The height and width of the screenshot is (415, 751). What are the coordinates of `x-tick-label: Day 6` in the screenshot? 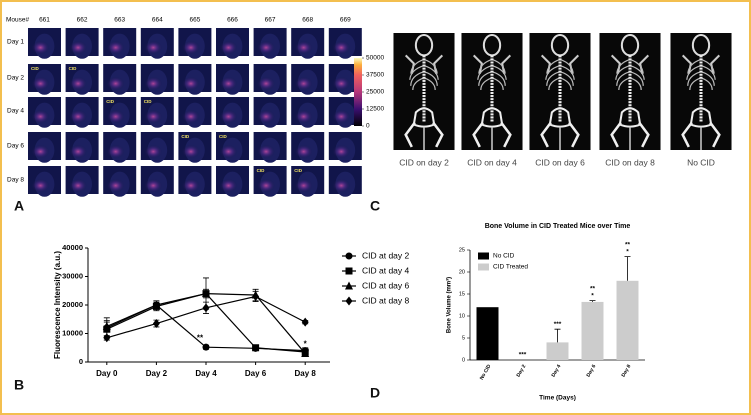 It's located at (256, 373).